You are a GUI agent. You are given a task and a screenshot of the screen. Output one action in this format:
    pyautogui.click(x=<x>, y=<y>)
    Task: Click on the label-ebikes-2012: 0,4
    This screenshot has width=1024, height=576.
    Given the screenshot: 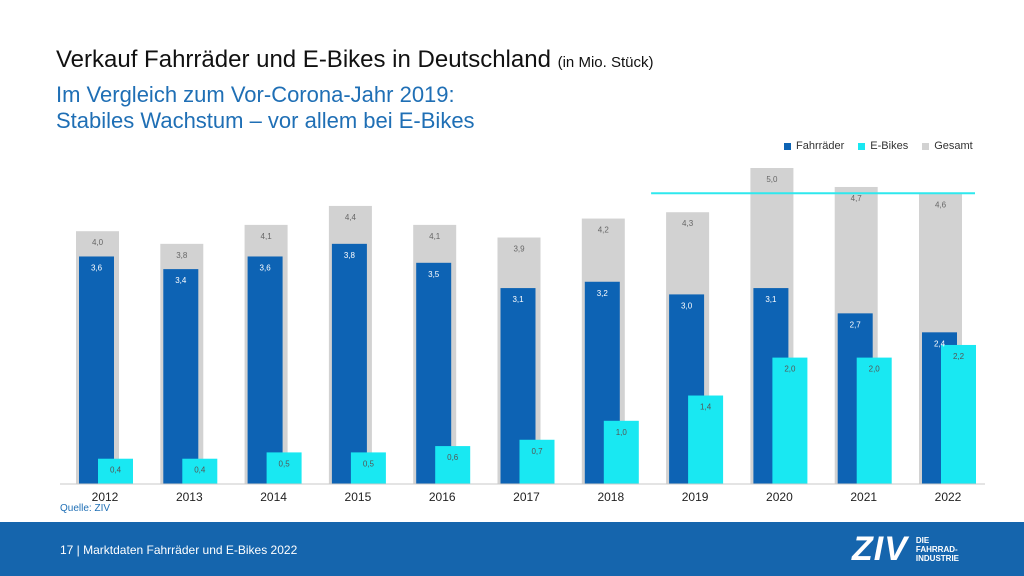 What is the action you would take?
    pyautogui.click(x=116, y=470)
    